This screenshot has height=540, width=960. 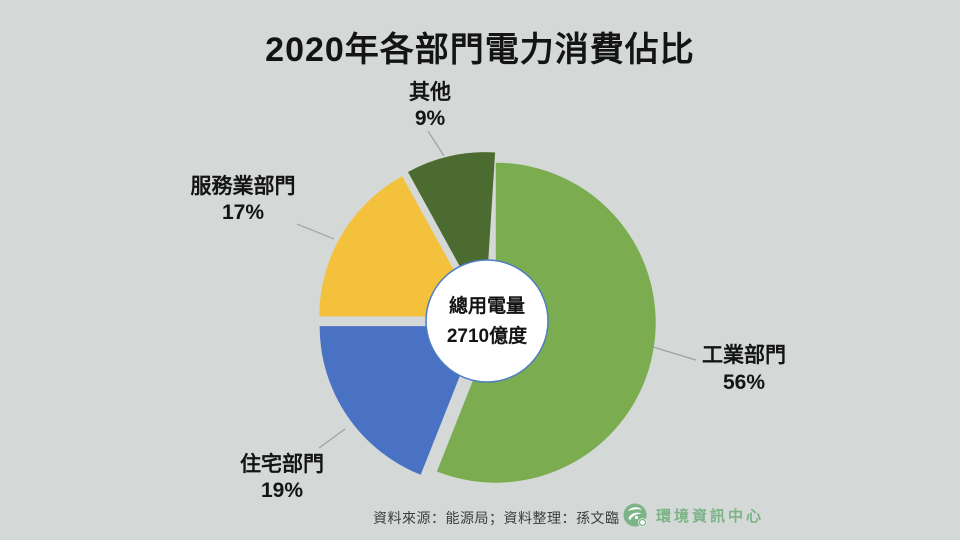 I want to click on einfo-logo-icon, so click(x=635, y=515).